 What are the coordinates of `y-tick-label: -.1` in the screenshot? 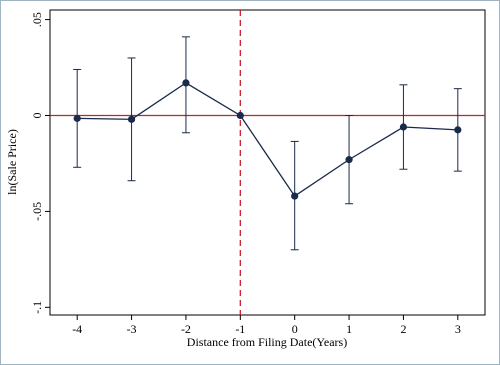 It's located at (37, 307).